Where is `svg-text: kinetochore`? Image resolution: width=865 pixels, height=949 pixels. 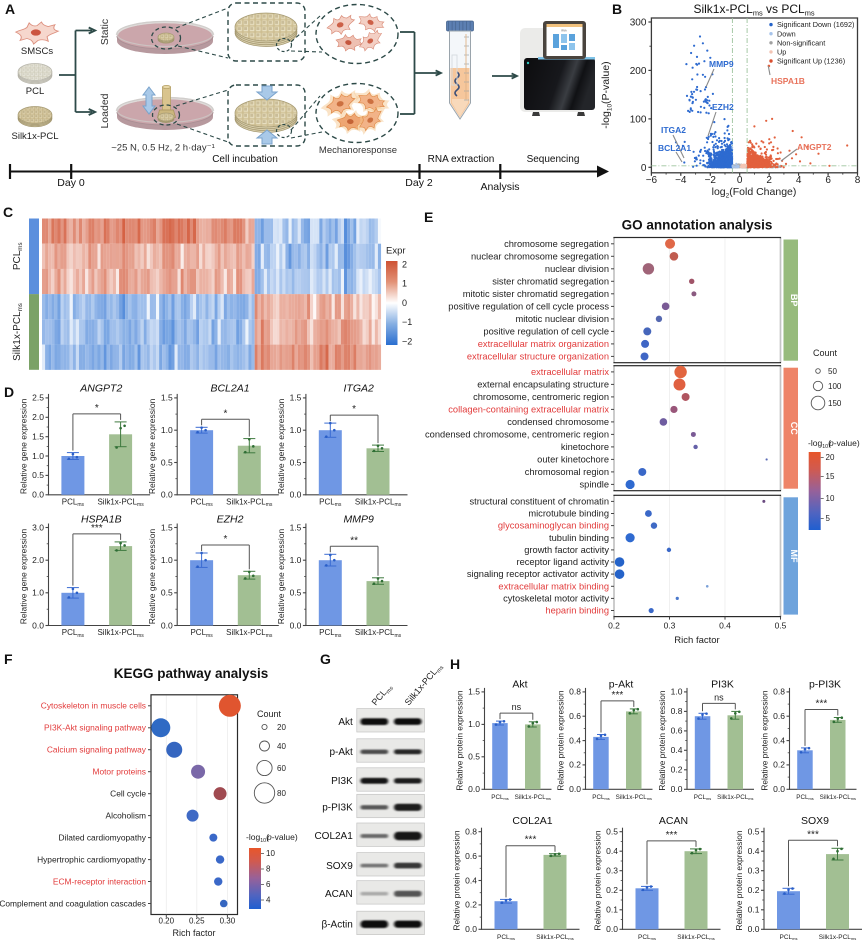 svg-text: kinetochore is located at coordinates (585, 447).